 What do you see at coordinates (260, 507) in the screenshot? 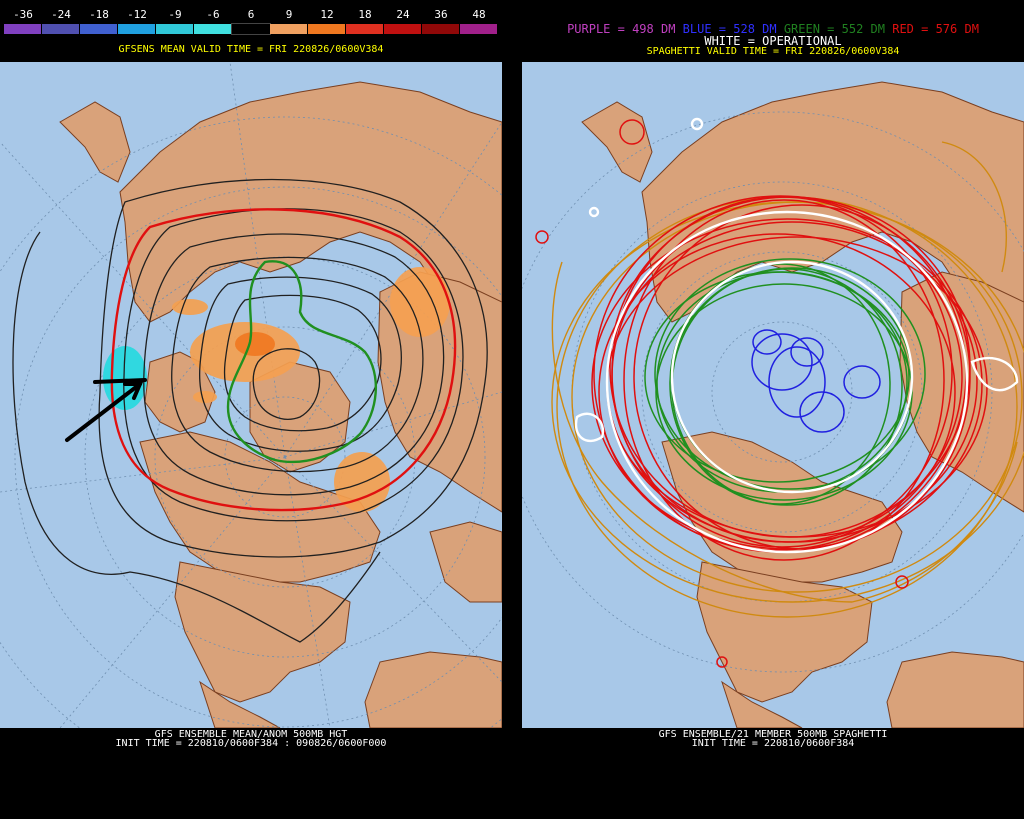
I see `land-canada` at bounding box center [260, 507].